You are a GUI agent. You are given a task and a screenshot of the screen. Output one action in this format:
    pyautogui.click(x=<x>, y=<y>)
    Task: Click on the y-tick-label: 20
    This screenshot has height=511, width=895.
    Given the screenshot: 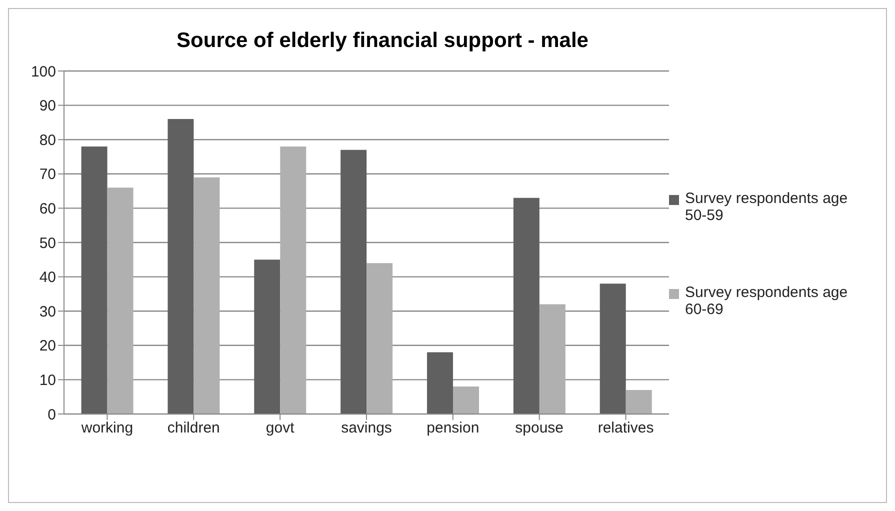 What is the action you would take?
    pyautogui.click(x=47, y=346)
    